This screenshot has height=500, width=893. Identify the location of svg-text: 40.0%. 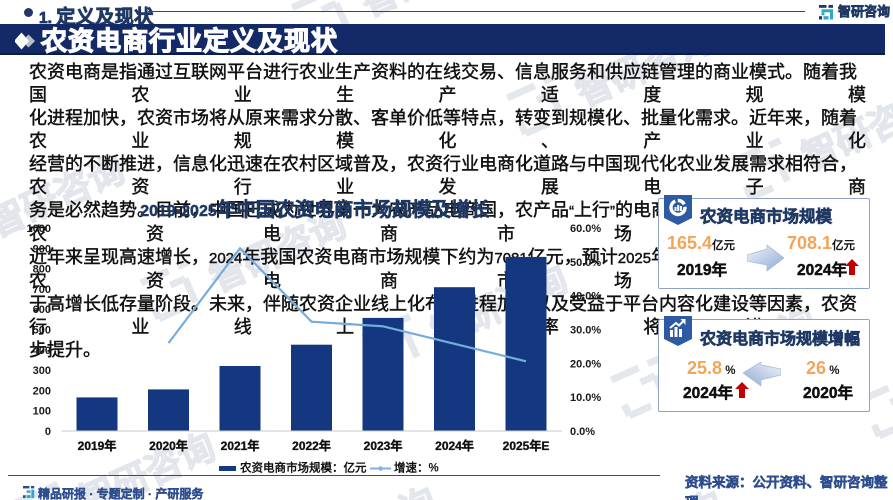
(585, 297).